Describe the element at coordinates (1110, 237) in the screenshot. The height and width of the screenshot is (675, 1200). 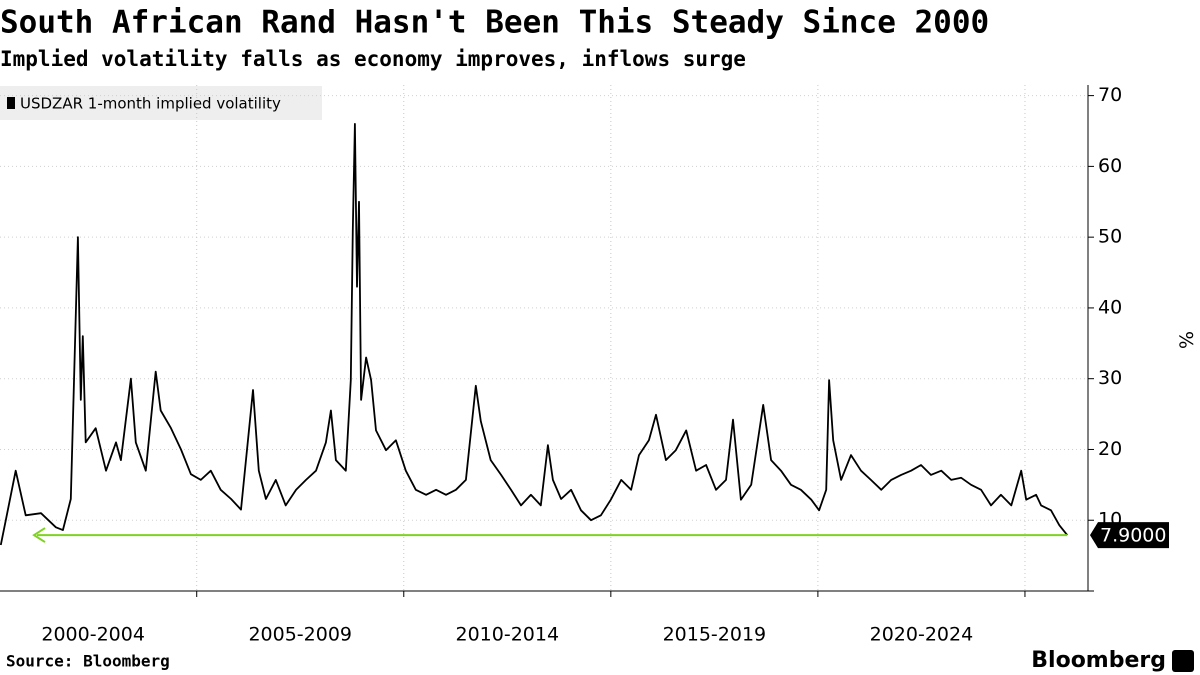
I see `y-tick-label: 50` at that location.